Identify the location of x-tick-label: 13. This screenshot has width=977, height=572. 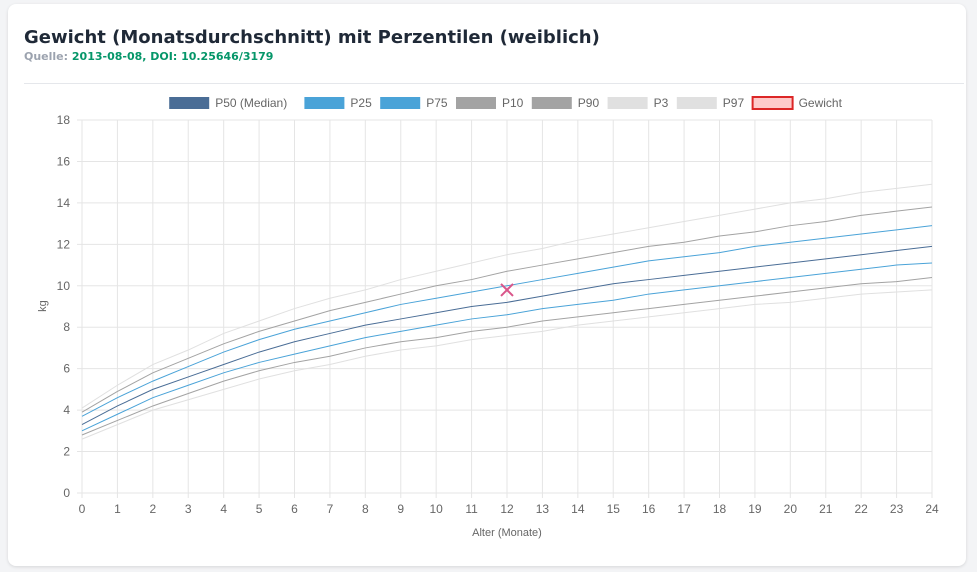
(543, 509).